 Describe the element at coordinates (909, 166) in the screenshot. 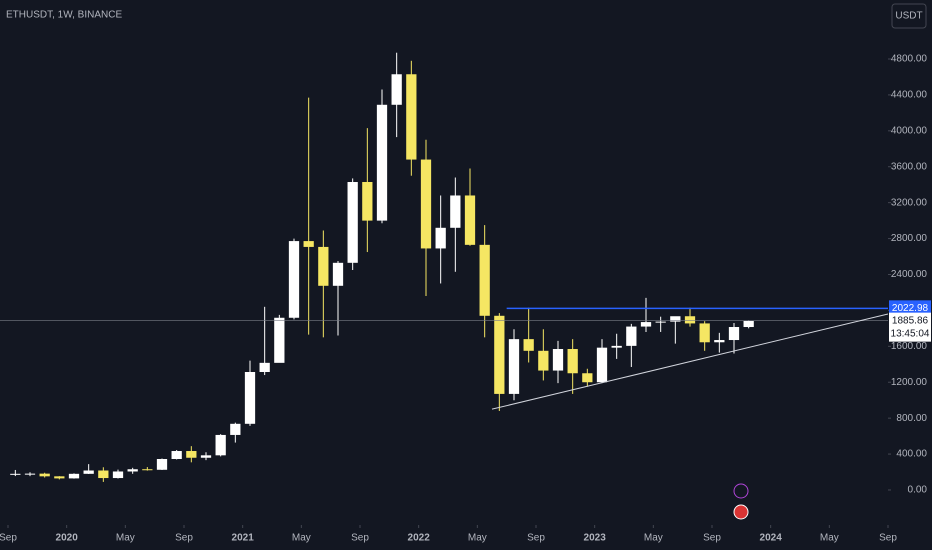

I see `y-tick-label: 3600.00` at that location.